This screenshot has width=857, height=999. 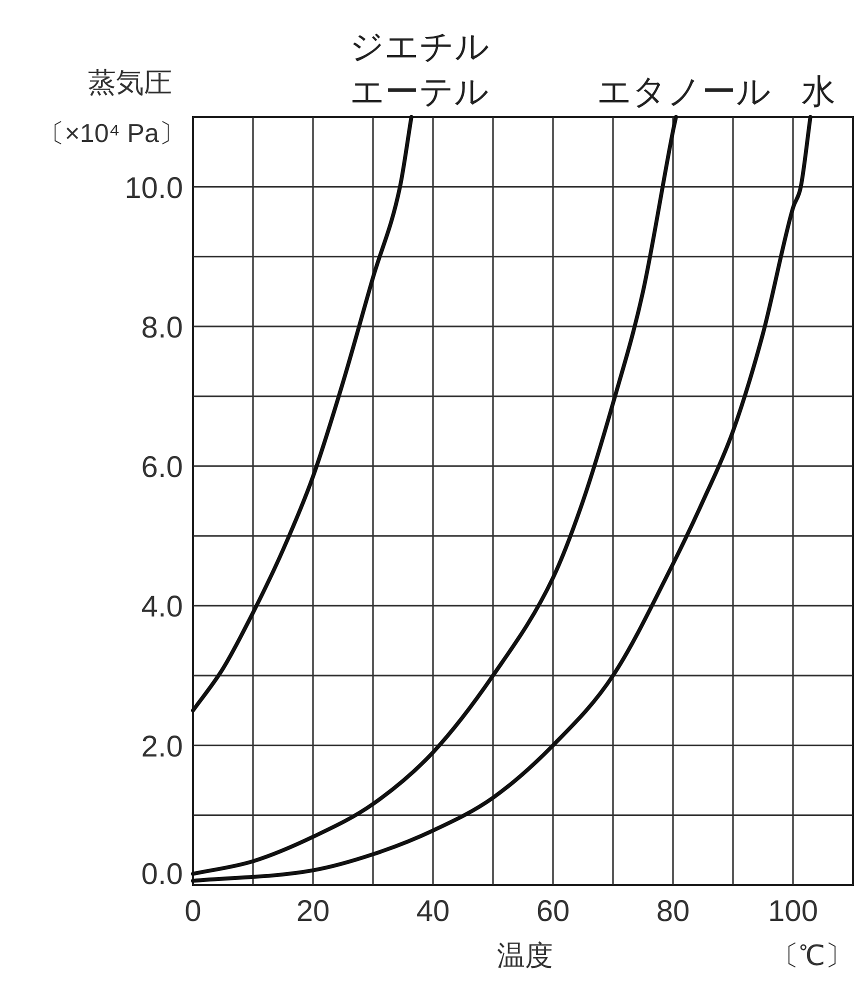 What do you see at coordinates (793, 911) in the screenshot?
I see `x-tick-label: 100` at bounding box center [793, 911].